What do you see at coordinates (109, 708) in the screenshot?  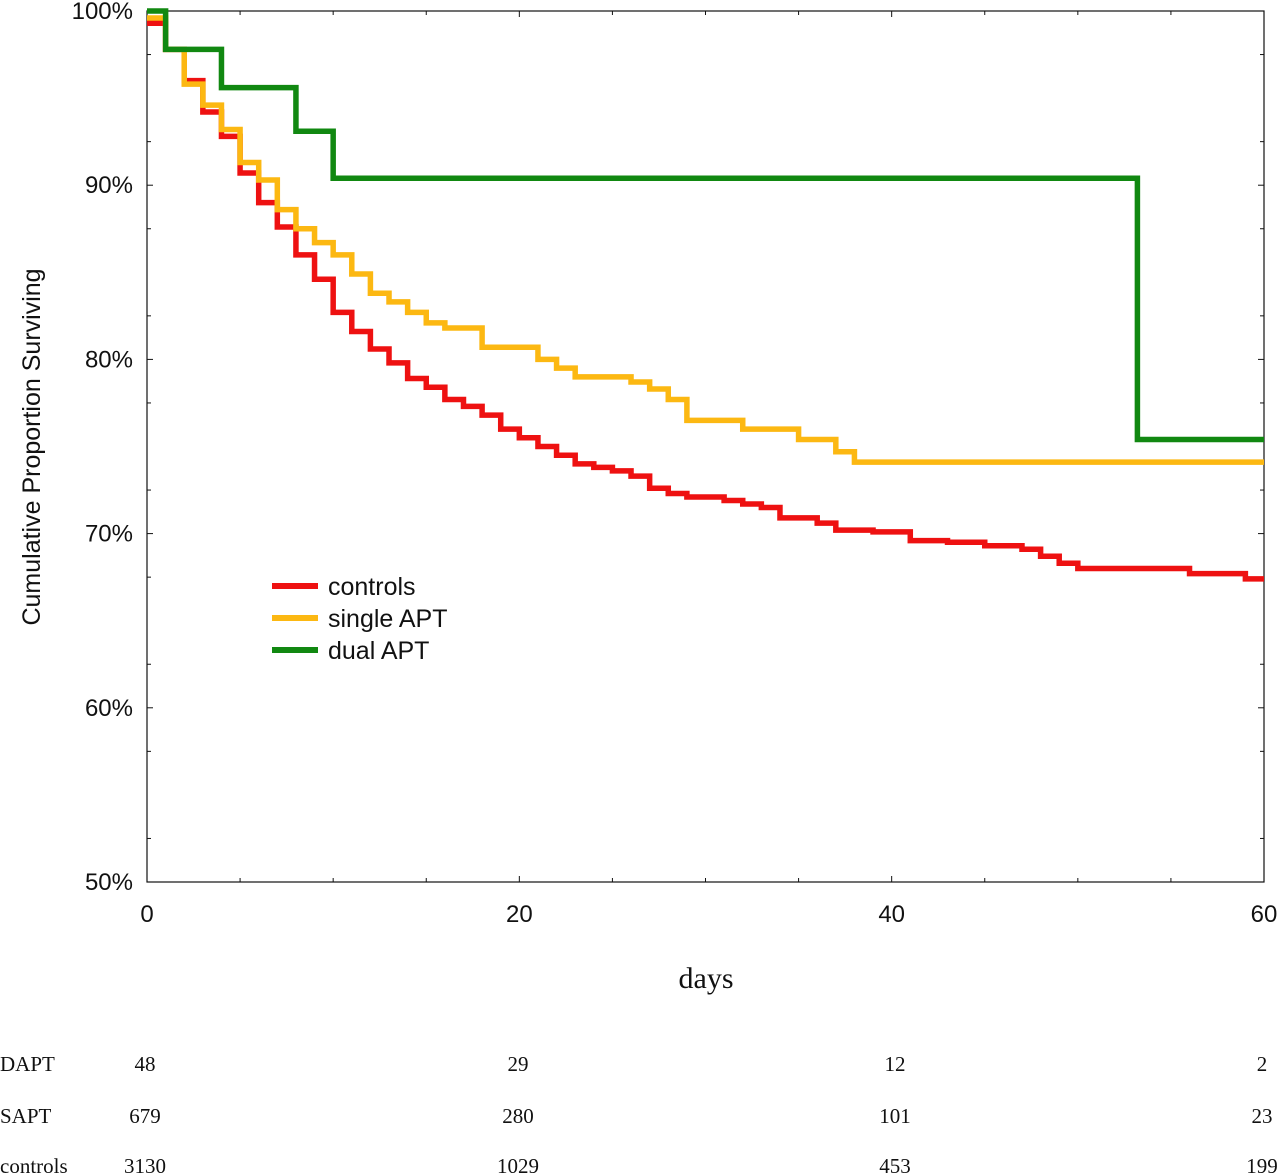 I see `y-tick-label: 60%` at bounding box center [109, 708].